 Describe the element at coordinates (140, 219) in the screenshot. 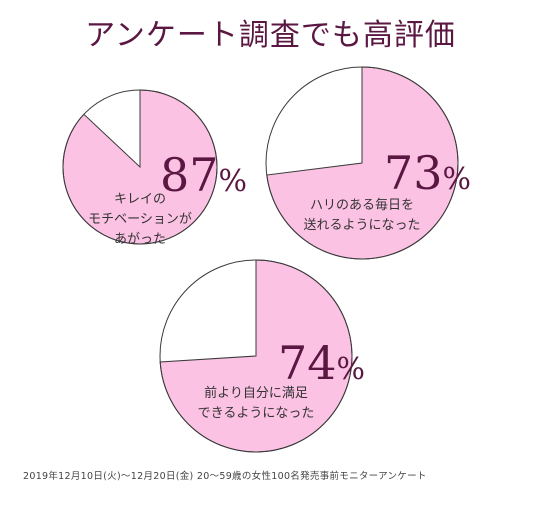

I see `pie-1-label: キレイの モチベーションが あがった` at that location.